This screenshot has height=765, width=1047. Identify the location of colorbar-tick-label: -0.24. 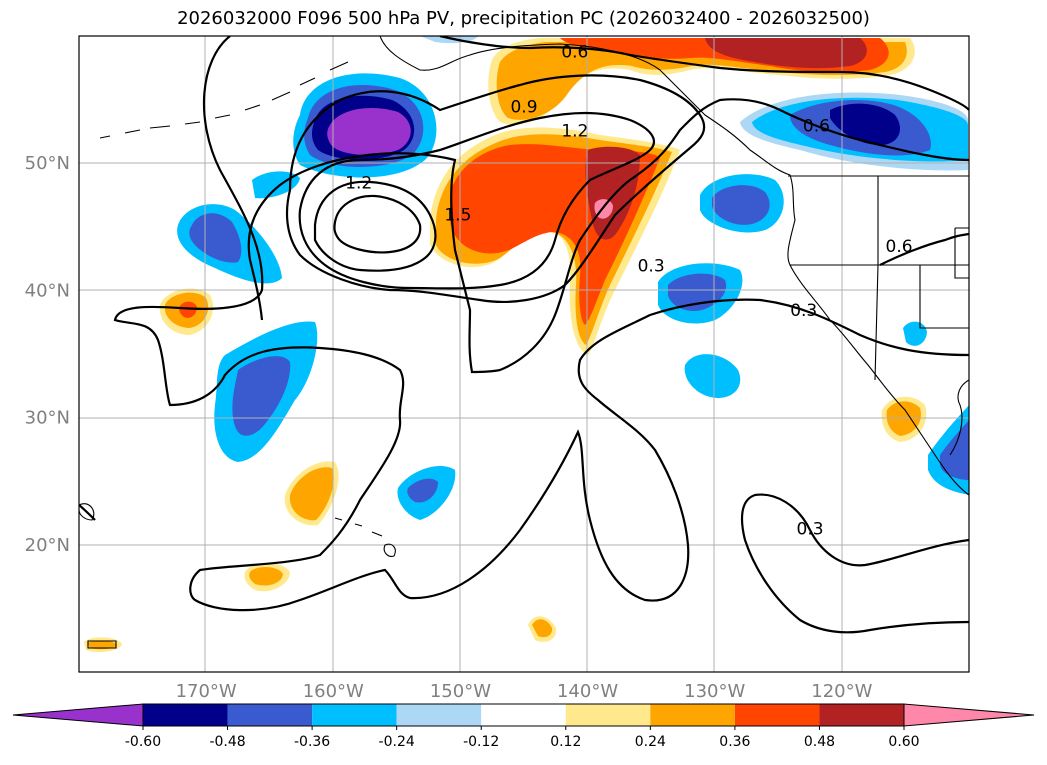
(397, 742).